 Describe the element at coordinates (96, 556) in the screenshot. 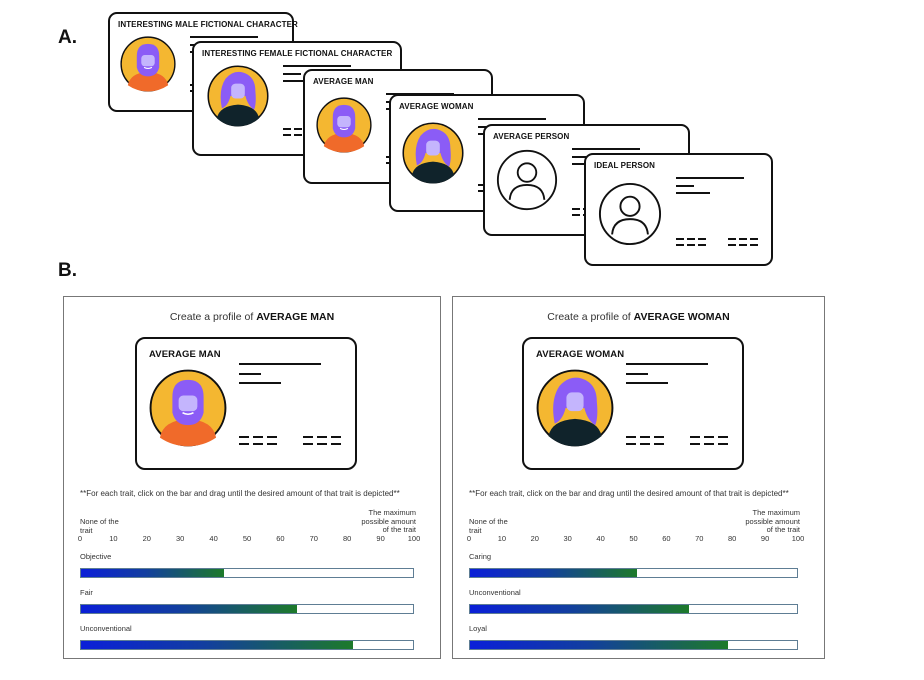

I see `trait-name: Objective` at that location.